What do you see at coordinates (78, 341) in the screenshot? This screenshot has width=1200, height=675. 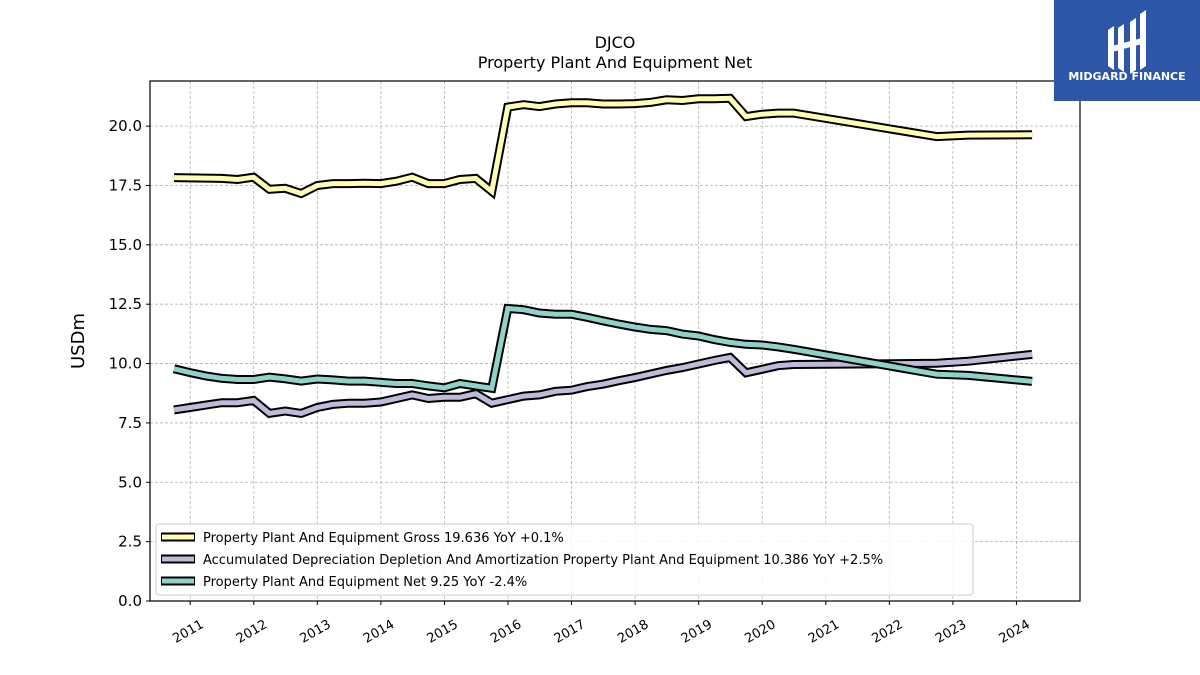 I see `y-axis-label: USDm` at bounding box center [78, 341].